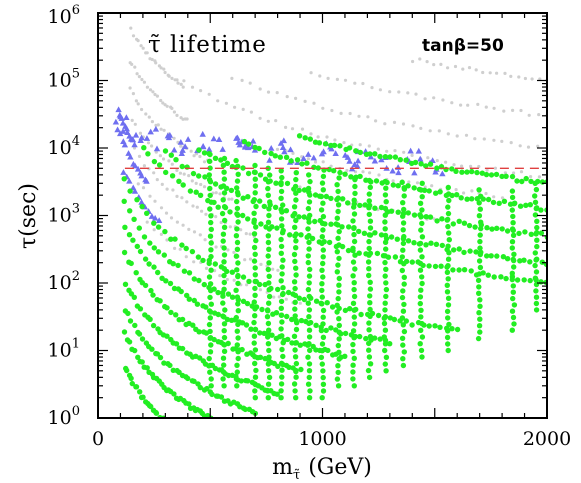  I want to click on y-tick-label-2: 102, so click(64, 281).